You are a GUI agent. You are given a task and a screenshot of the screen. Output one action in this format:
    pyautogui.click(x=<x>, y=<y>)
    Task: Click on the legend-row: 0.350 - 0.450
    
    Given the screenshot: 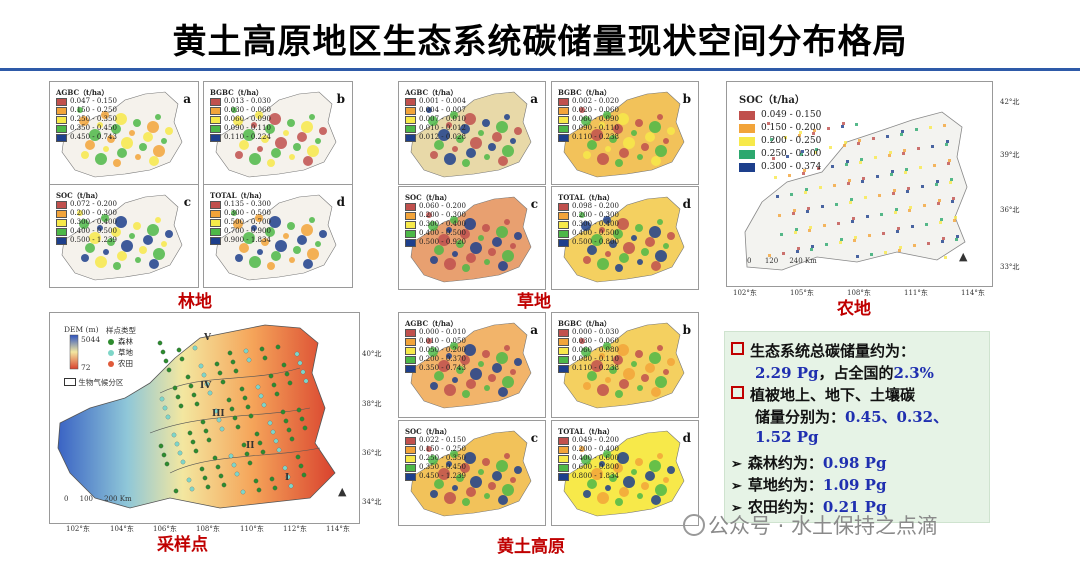 What is the action you would take?
    pyautogui.click(x=435, y=467)
    